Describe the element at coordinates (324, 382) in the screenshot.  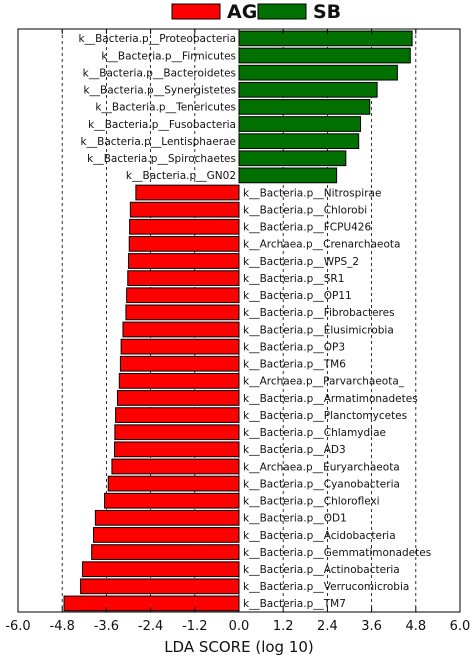
I see `category-label: k__Archaea.p__Parvarchaeota_` at that location.